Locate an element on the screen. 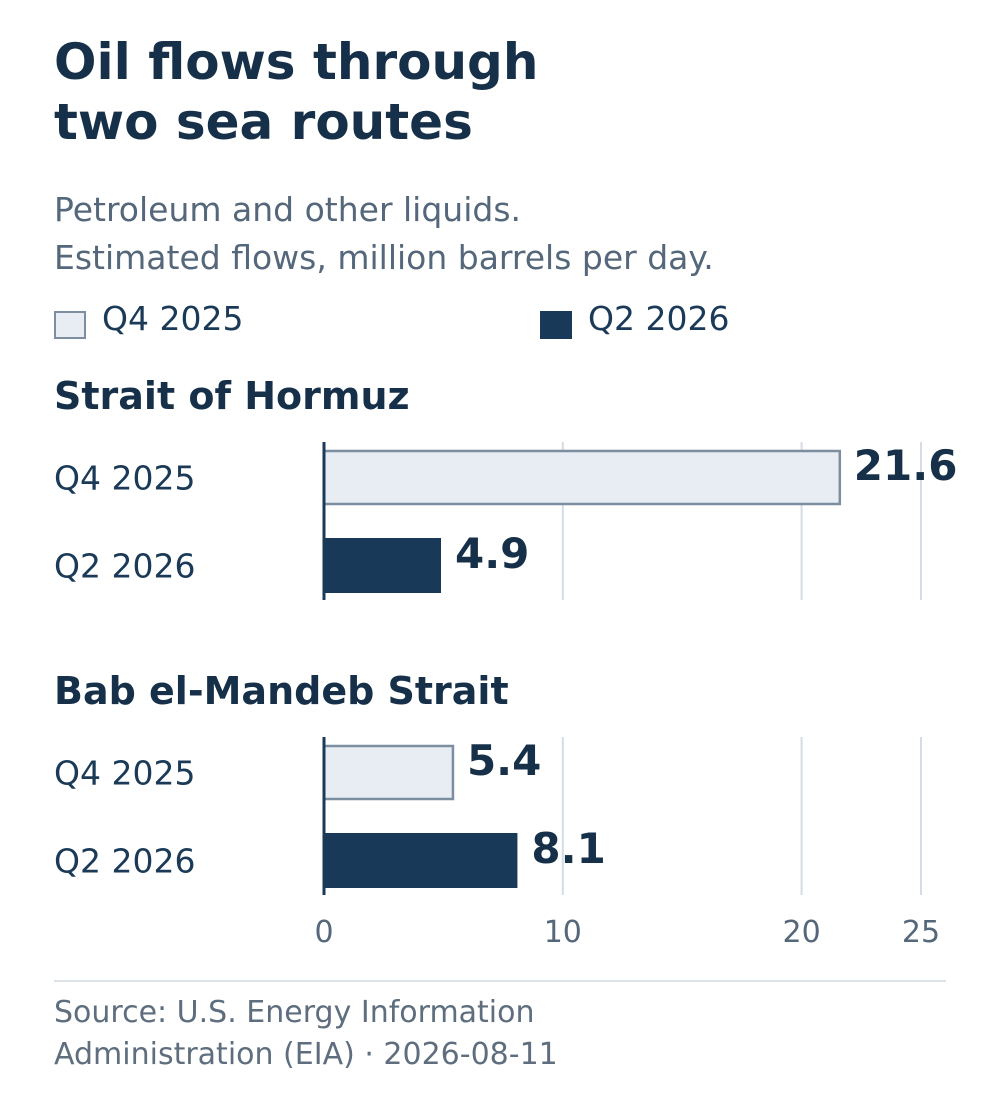 This screenshot has width=1000, height=1100. bar-bab-el-mandeb-strait-q4-2025 is located at coordinates (388, 772).